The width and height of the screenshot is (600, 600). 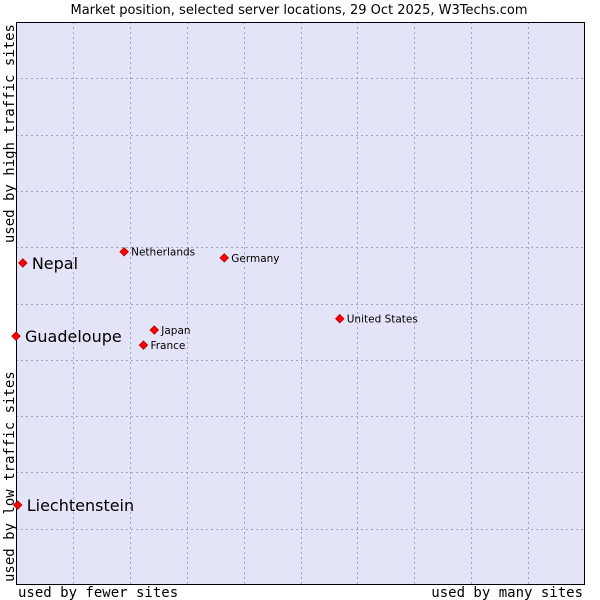 I want to click on data-point-nepal: Nepal, so click(x=48, y=263).